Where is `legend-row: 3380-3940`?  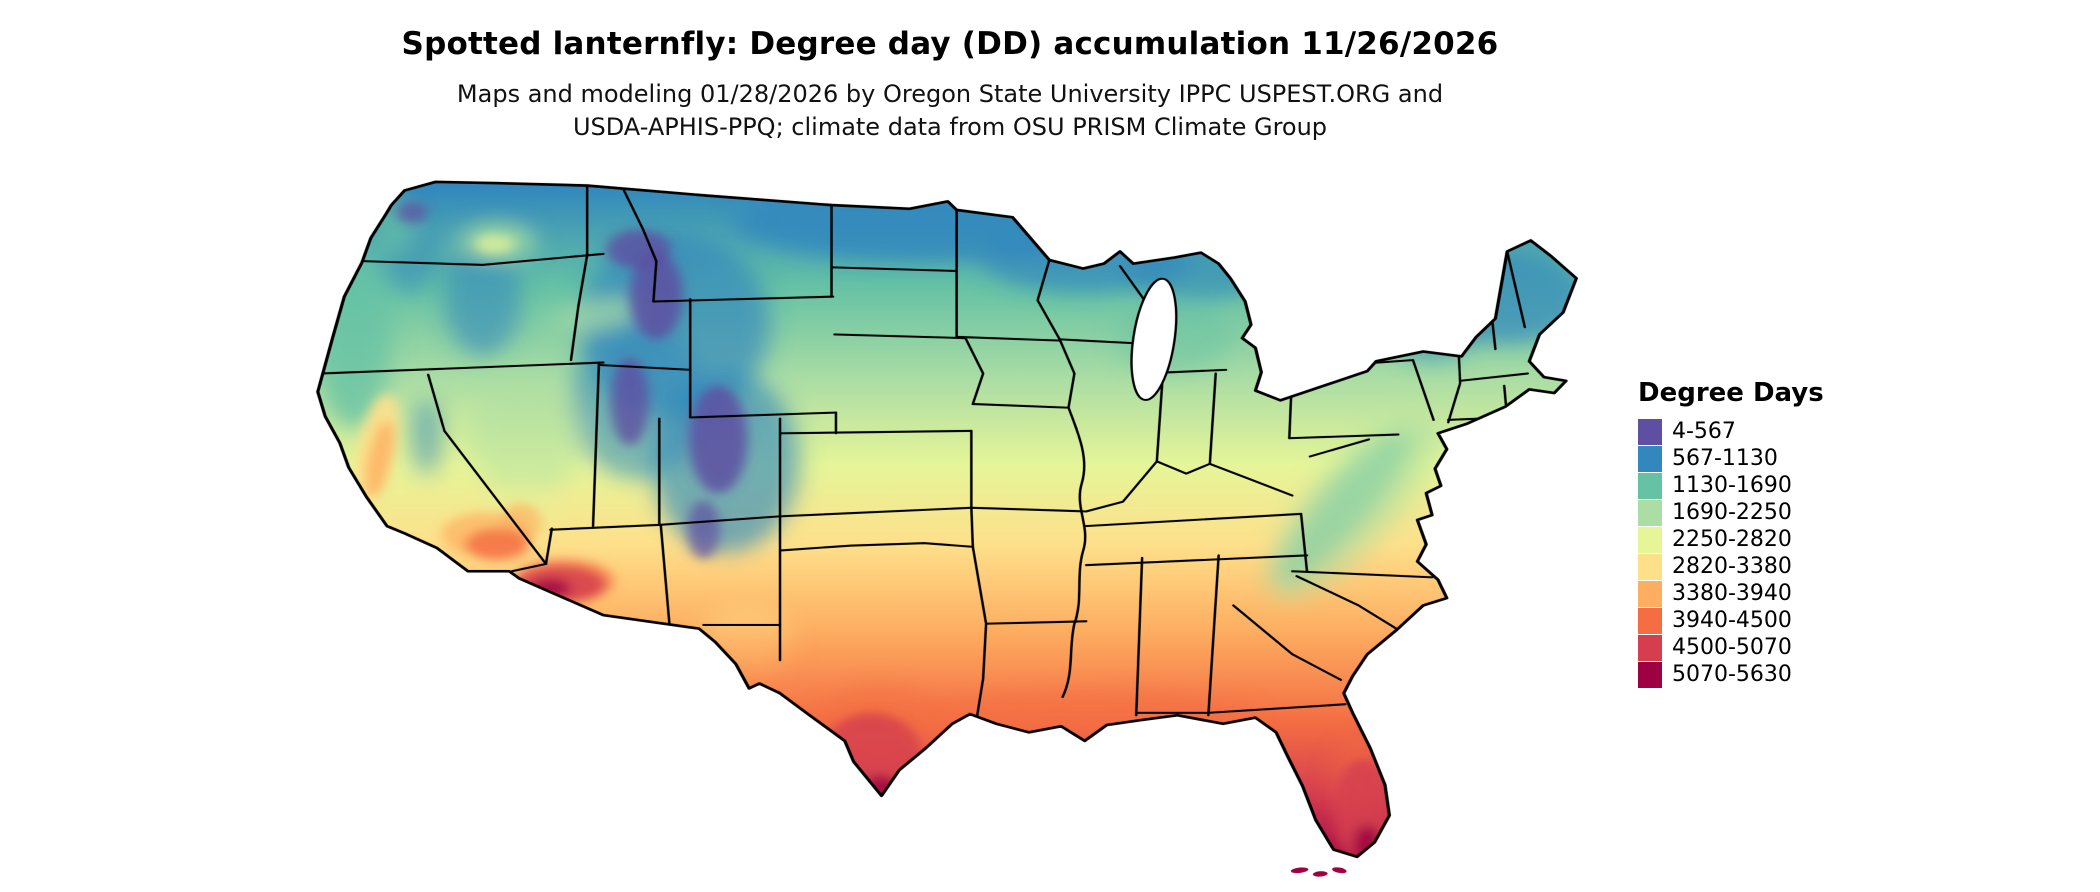 legend-row: 3380-3940 is located at coordinates (1731, 593).